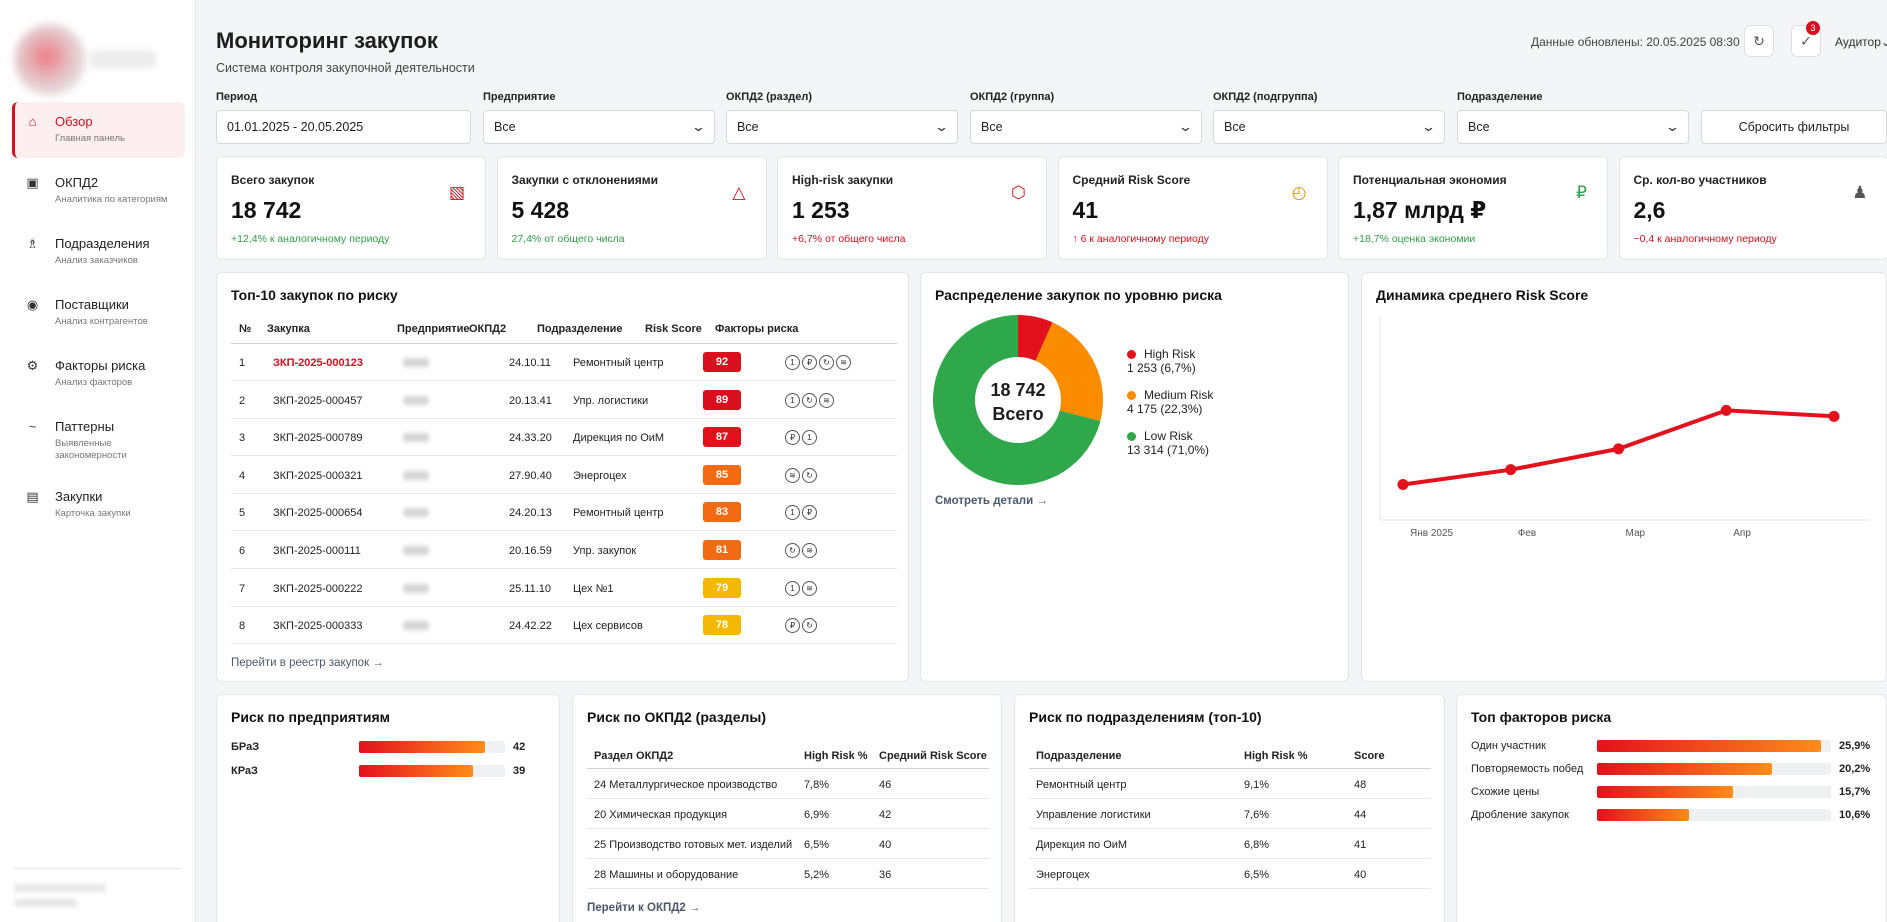  I want to click on table-row: 7 ЗКП-2025-000222 25.11.10 Цех №1 79 1 ≋, so click(564, 588).